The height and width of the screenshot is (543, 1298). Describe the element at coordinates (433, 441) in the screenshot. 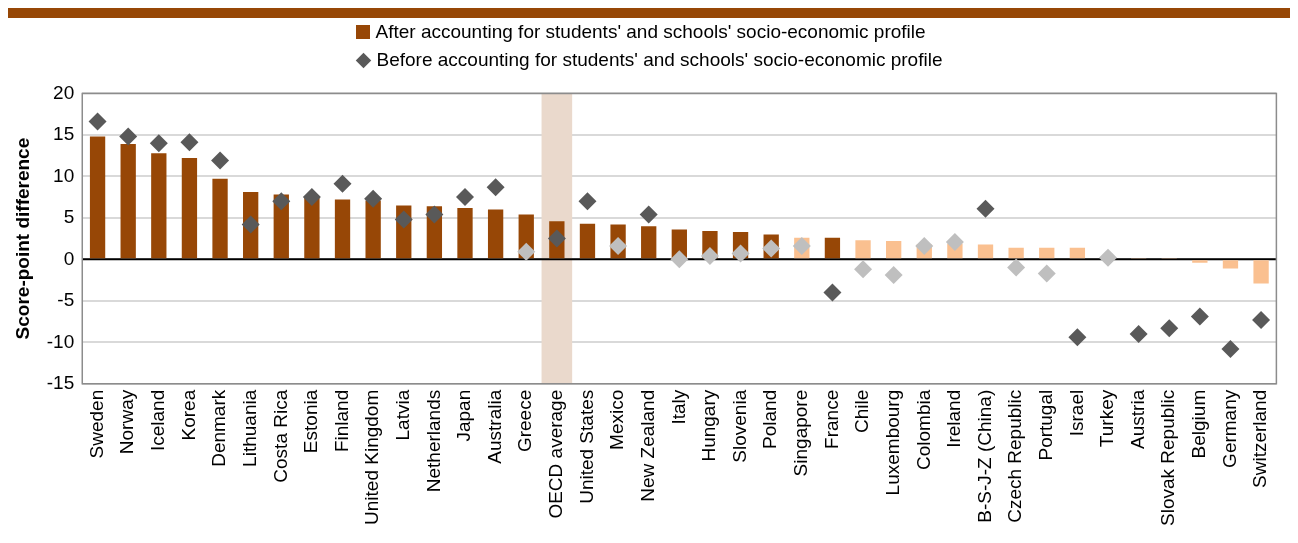

I see `x-tick-label: Netherlands` at that location.